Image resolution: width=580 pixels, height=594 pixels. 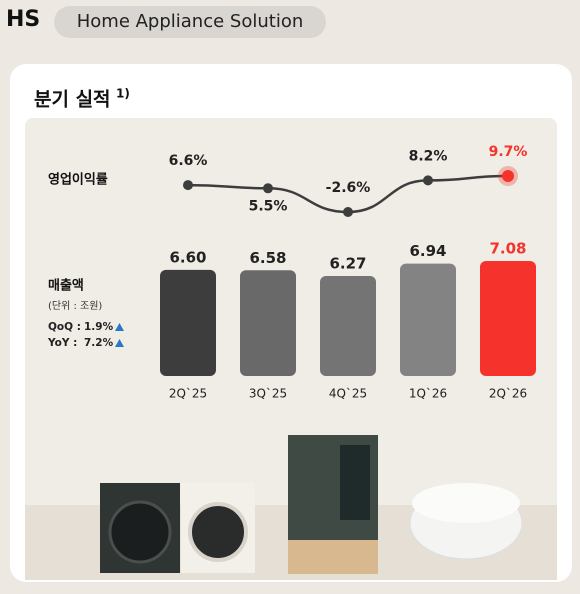 I want to click on series-name: 매출액, so click(x=66, y=286).